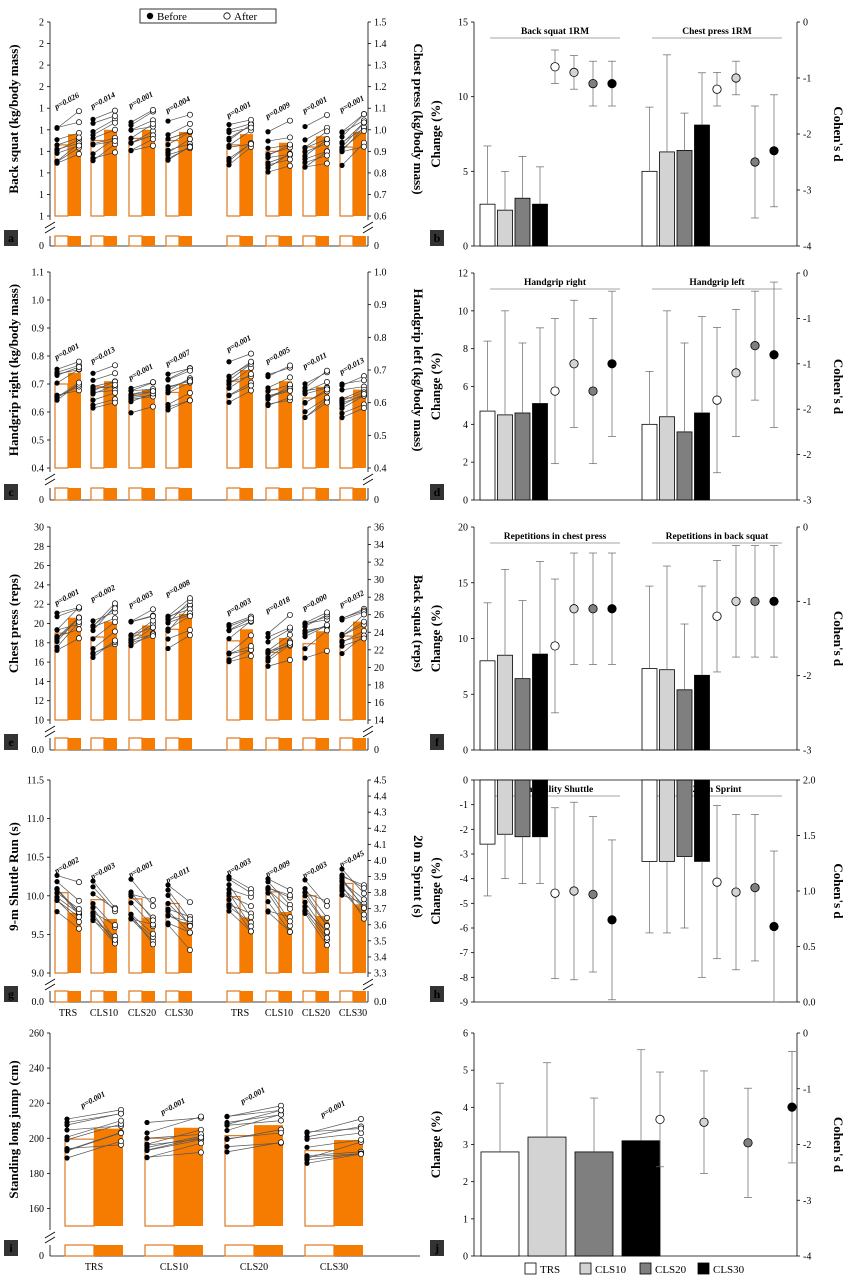 This screenshot has height=1280, width=846. What do you see at coordinates (807, 455) in the screenshot?
I see `y-right-tick-label: -2` at bounding box center [807, 455].